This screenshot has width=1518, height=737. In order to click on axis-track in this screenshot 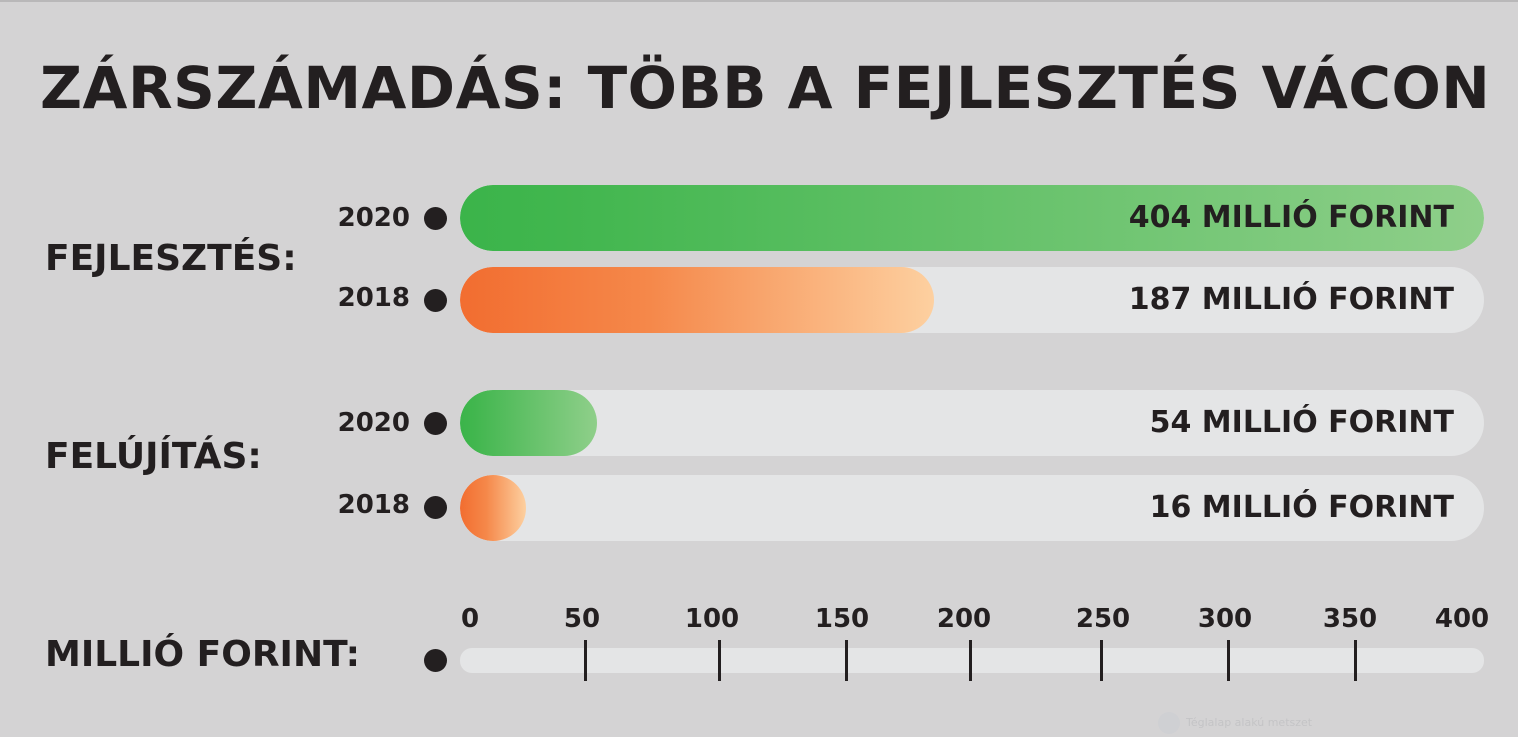, I will do `click(972, 660)`.